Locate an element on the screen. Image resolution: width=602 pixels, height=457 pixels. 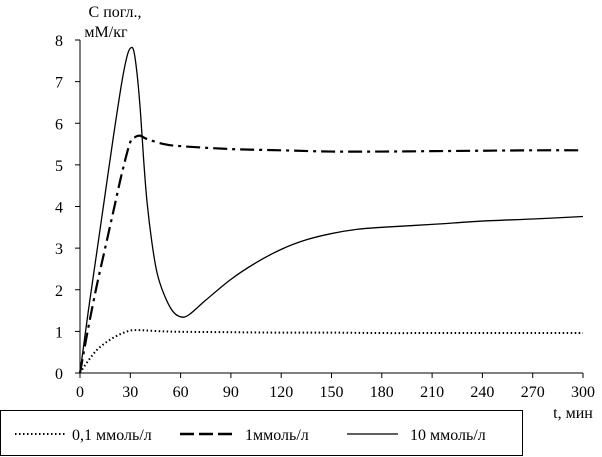
y-axis-label-line1: C погл., is located at coordinates (115, 12).